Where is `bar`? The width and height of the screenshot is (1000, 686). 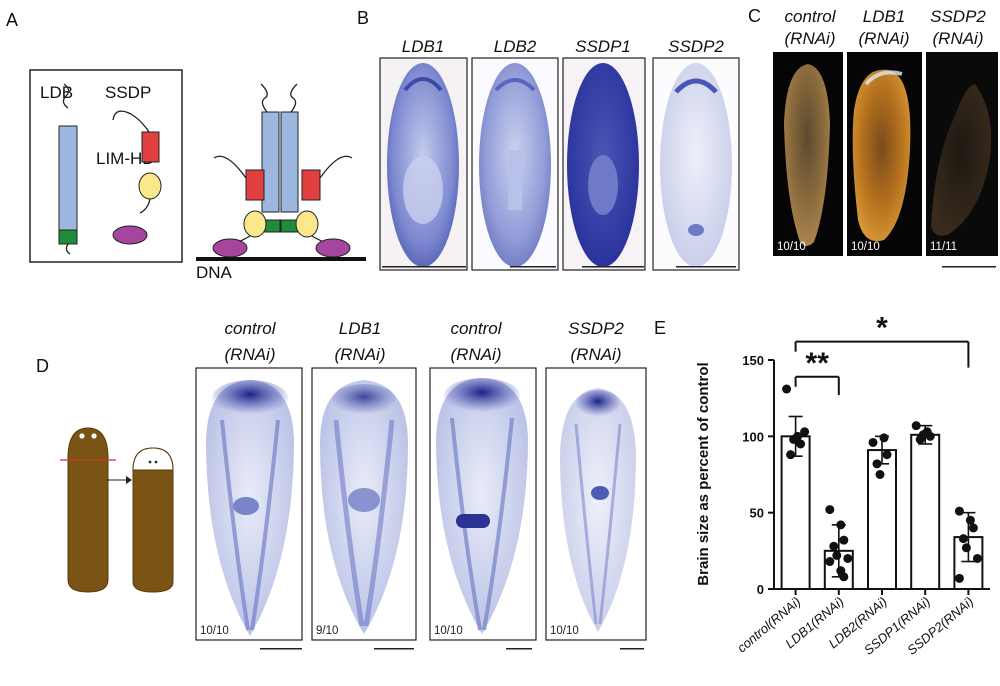 bar is located at coordinates (925, 511).